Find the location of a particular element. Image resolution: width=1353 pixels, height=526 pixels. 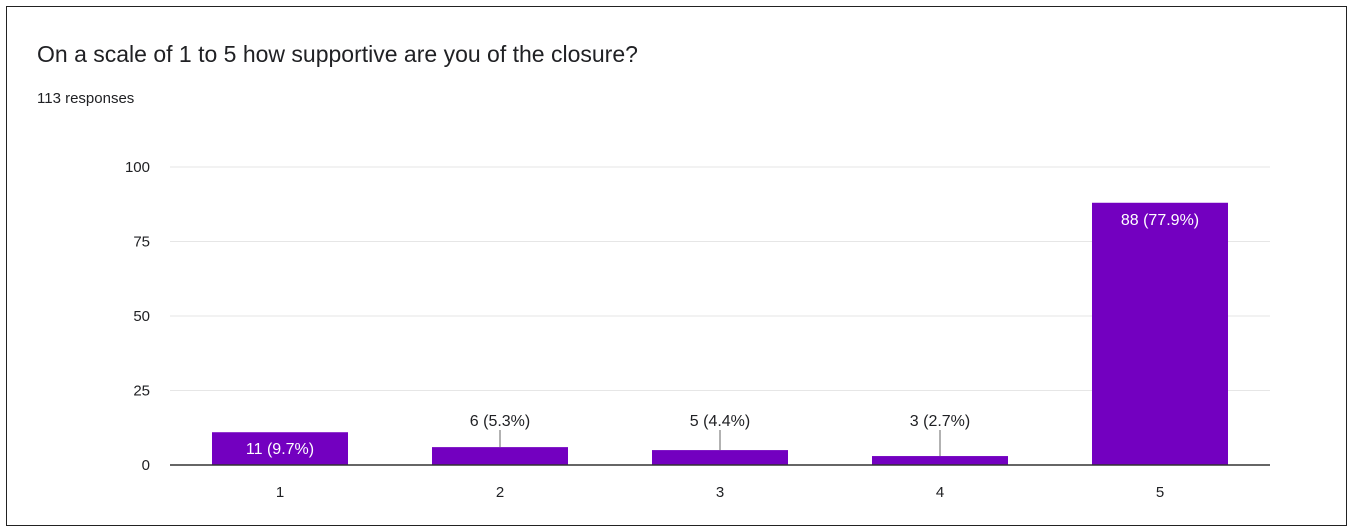

x-tick-label: 2 is located at coordinates (500, 492).